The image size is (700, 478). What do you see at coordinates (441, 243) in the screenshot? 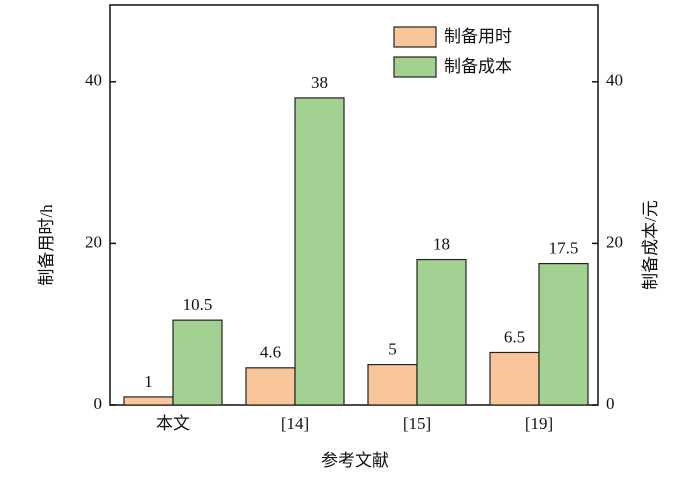
I see `data-label: 18` at bounding box center [441, 243].